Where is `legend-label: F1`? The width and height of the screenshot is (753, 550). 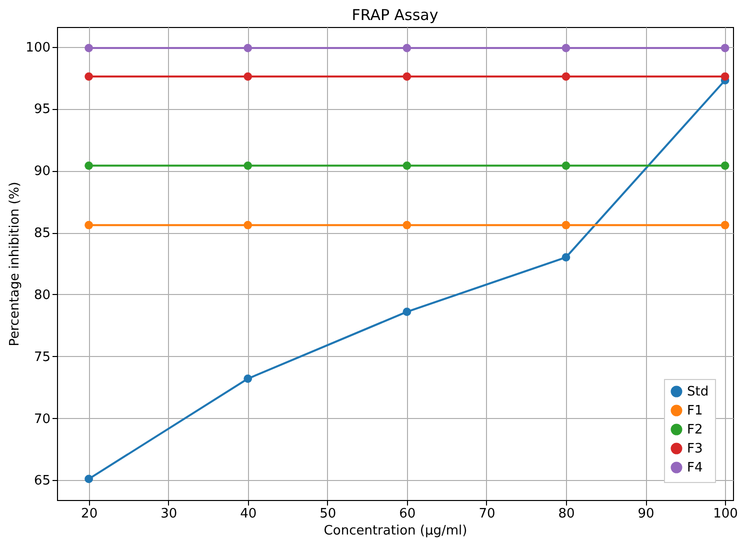
legend-label: F1 is located at coordinates (695, 411).